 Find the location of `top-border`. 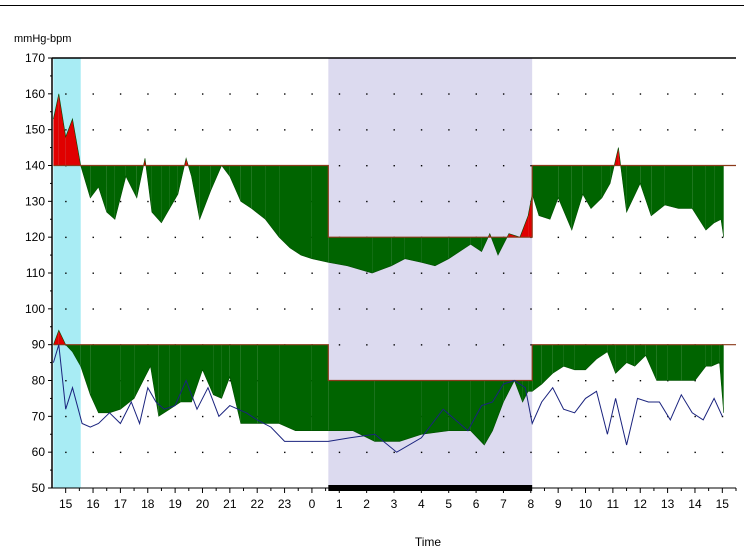

top-border is located at coordinates (372, 5).